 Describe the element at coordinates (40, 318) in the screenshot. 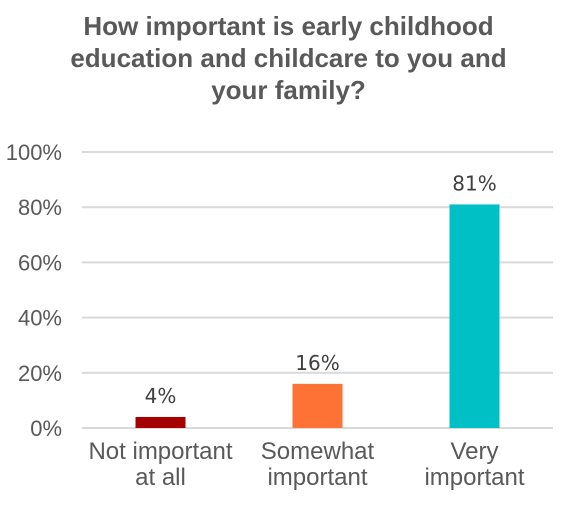

I see `y-tick-label-40: 40%` at that location.